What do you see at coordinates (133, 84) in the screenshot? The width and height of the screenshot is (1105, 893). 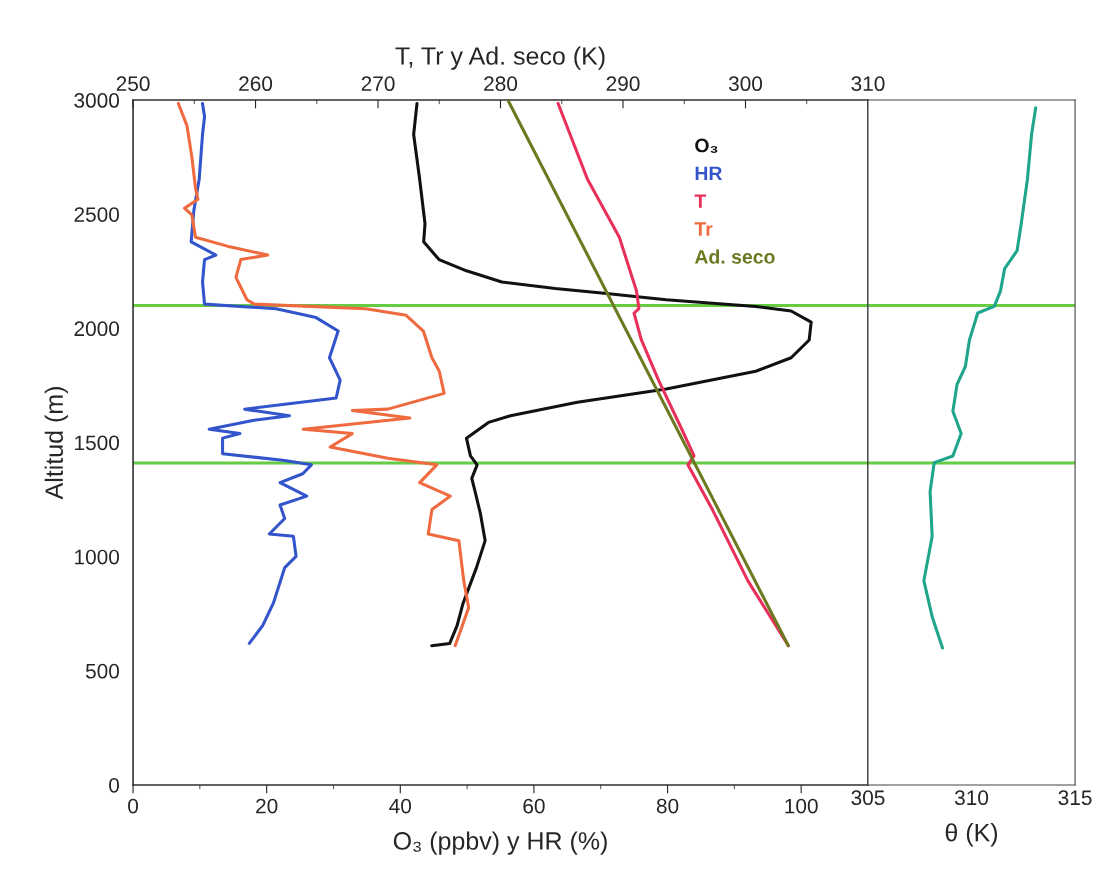 I see `x2-tick-label: 250` at bounding box center [133, 84].